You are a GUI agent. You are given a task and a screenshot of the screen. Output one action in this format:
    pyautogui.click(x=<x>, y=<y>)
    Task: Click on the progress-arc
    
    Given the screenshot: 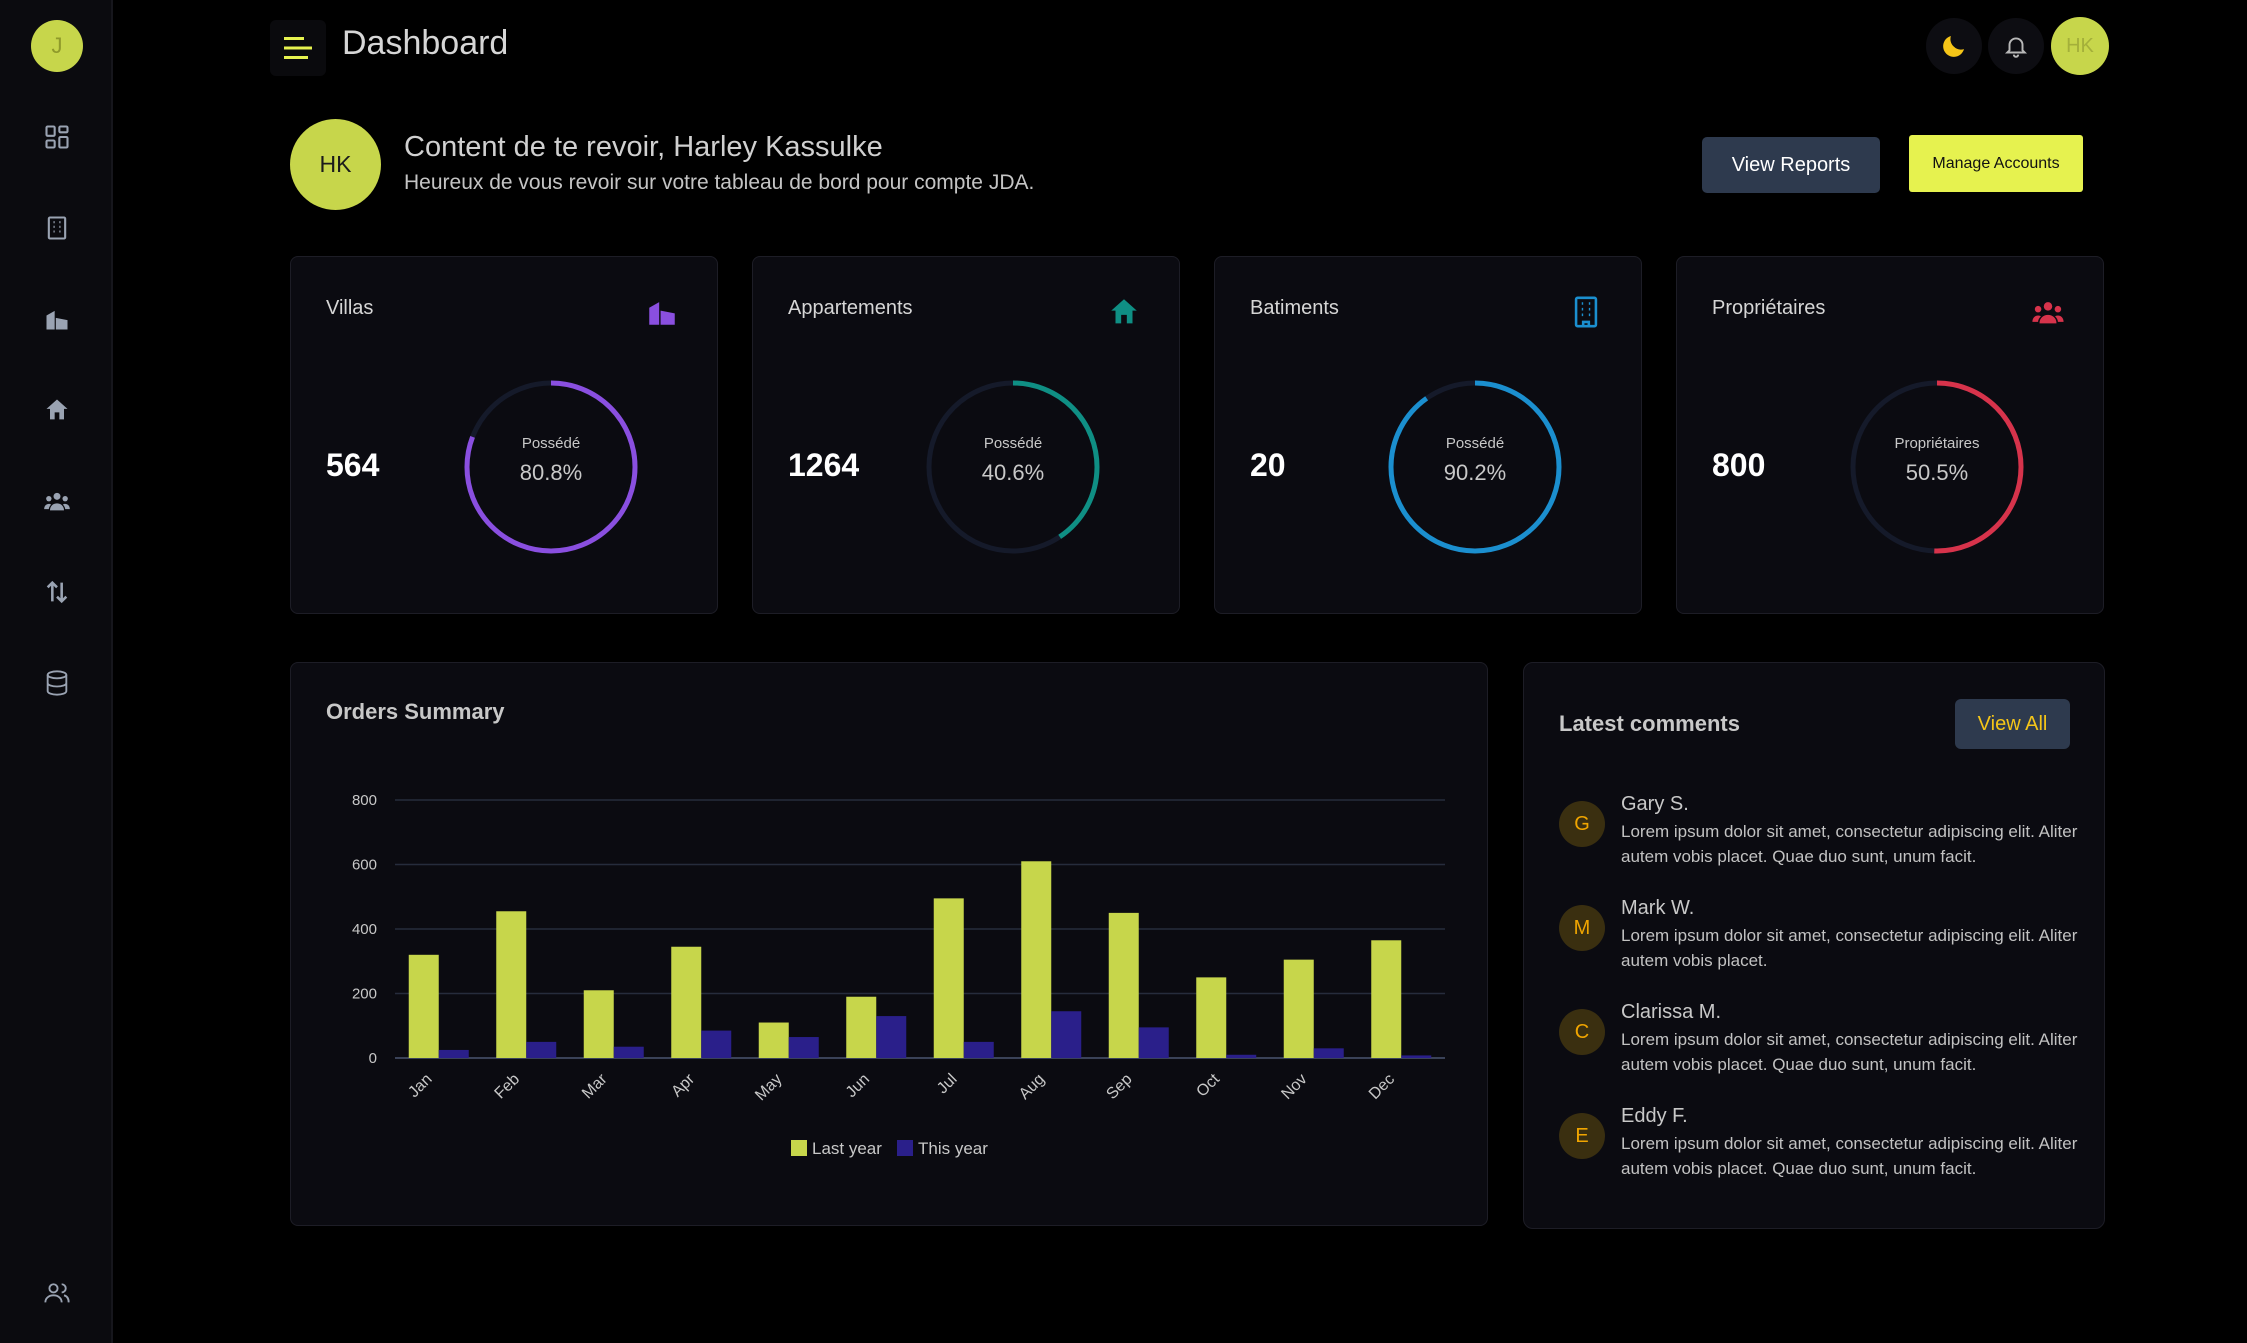 What is the action you would take?
    pyautogui.click(x=1937, y=467)
    